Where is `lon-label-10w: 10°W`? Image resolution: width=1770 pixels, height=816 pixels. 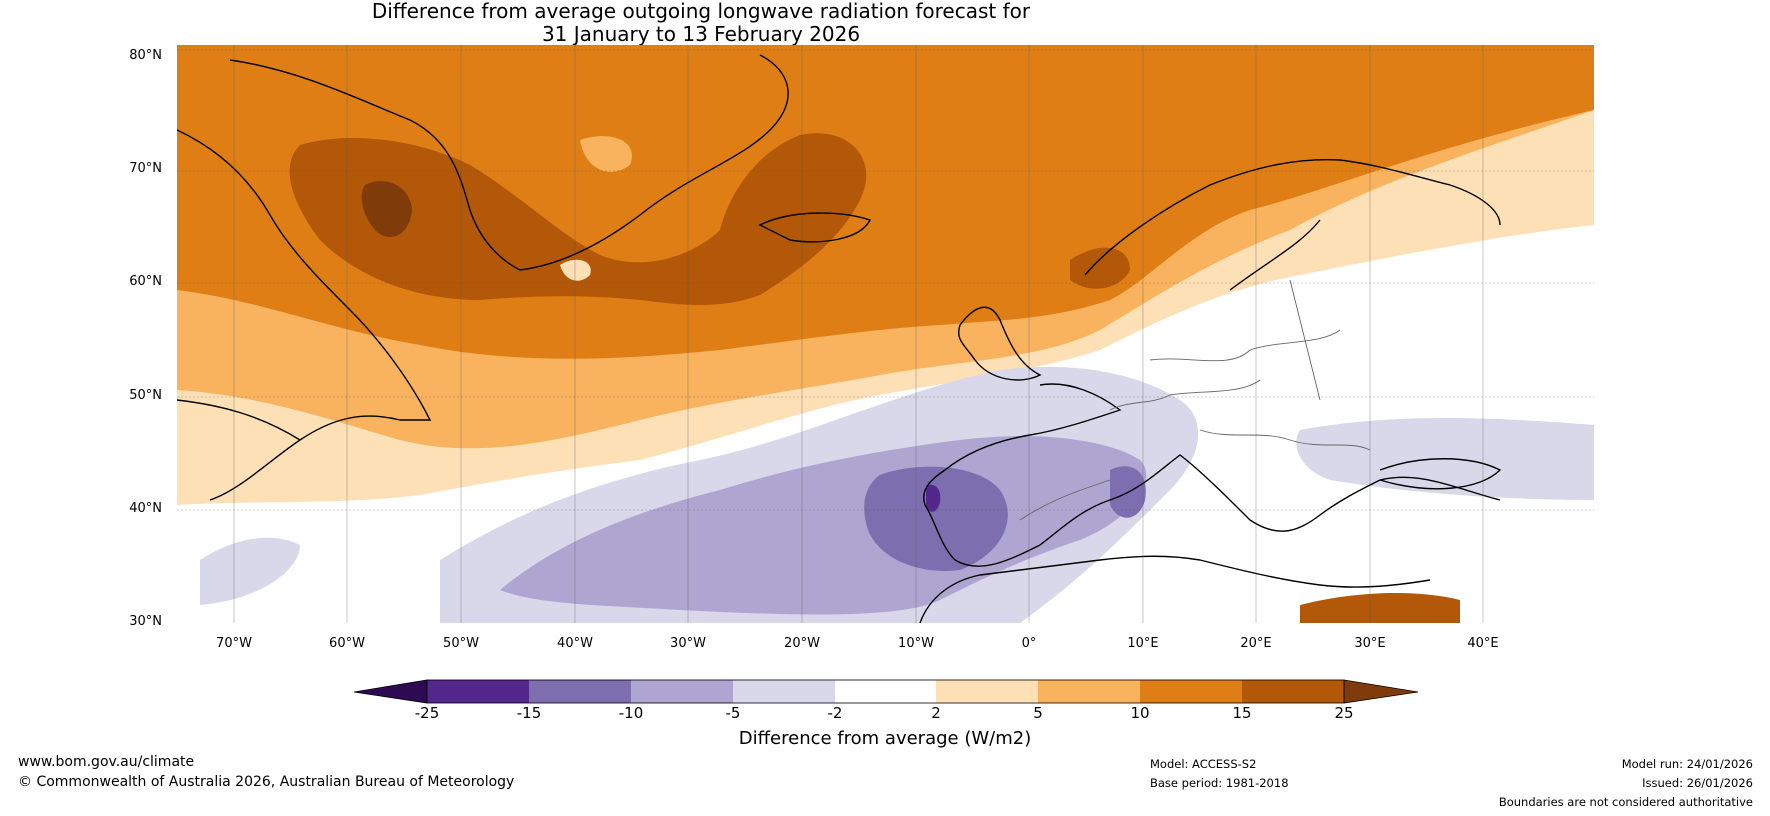
lon-label-10w: 10°W is located at coordinates (916, 643).